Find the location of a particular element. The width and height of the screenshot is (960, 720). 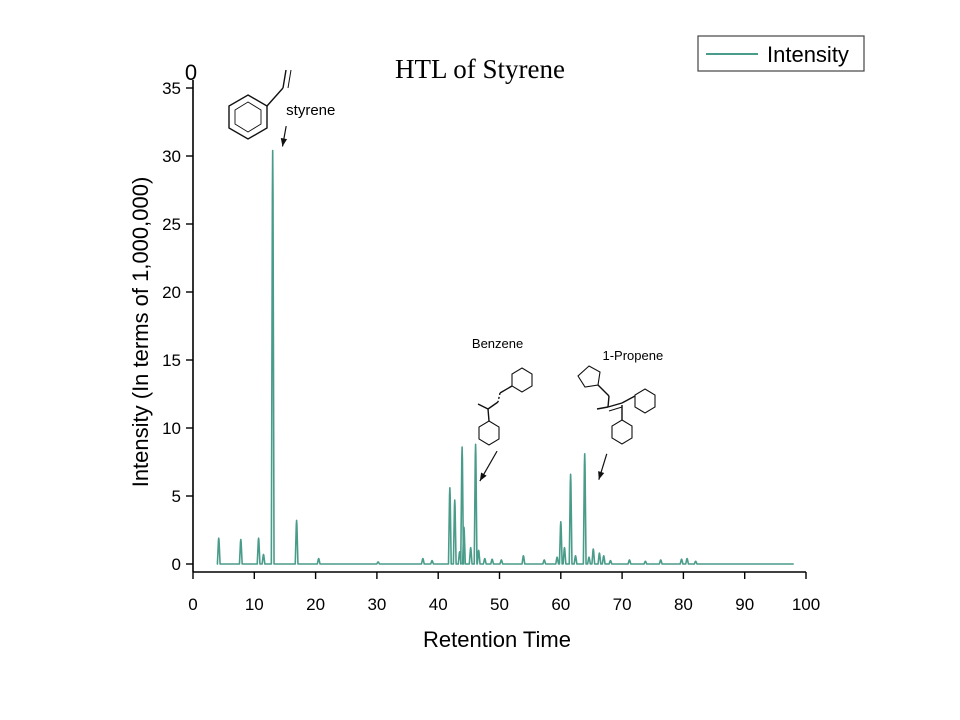

propene-product-structure-icon is located at coordinates (616, 405).